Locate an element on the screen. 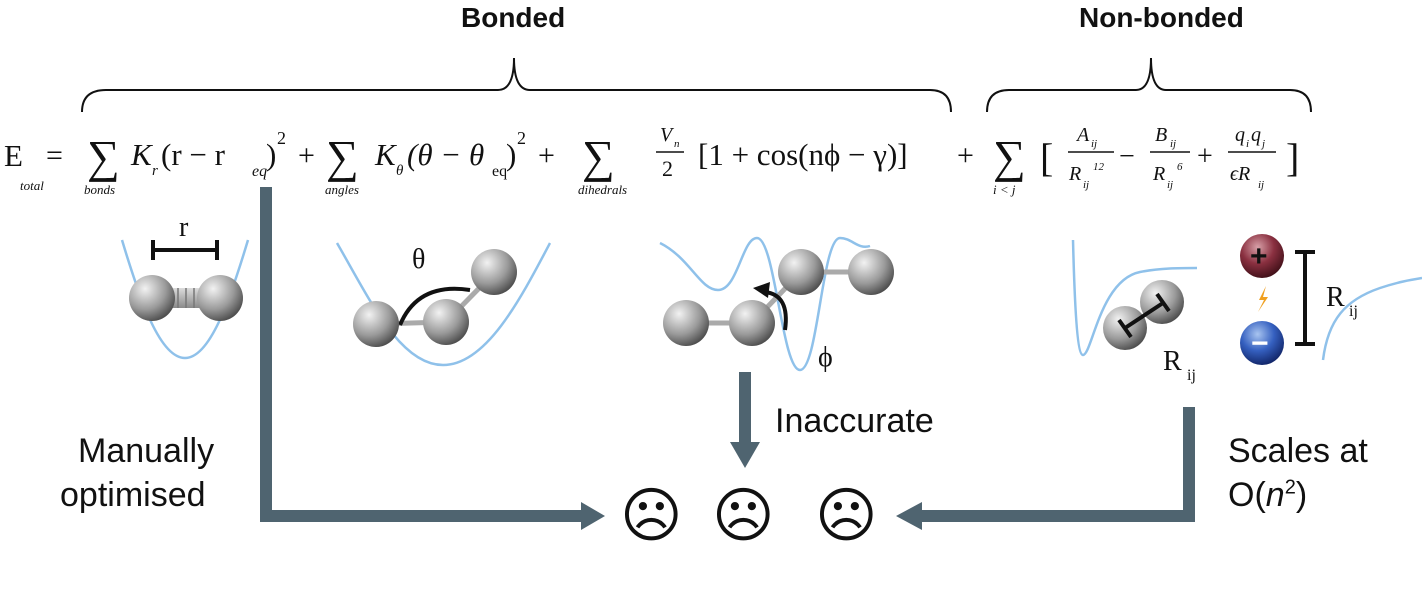  eq-lj-r-a: R is located at coordinates (1074, 174).